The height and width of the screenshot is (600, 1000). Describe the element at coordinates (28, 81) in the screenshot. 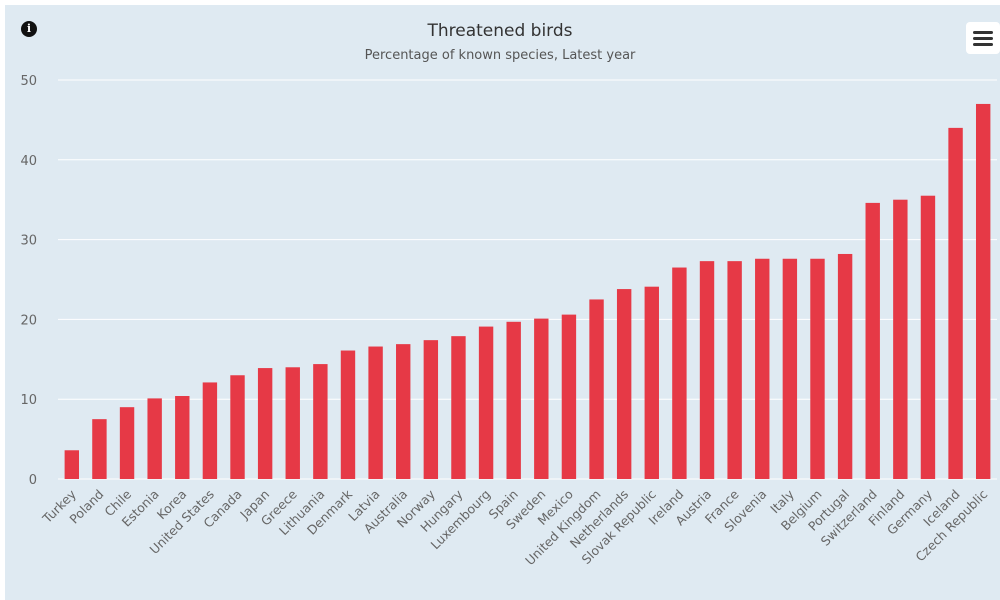

I see `y-tick-label: 50` at that location.